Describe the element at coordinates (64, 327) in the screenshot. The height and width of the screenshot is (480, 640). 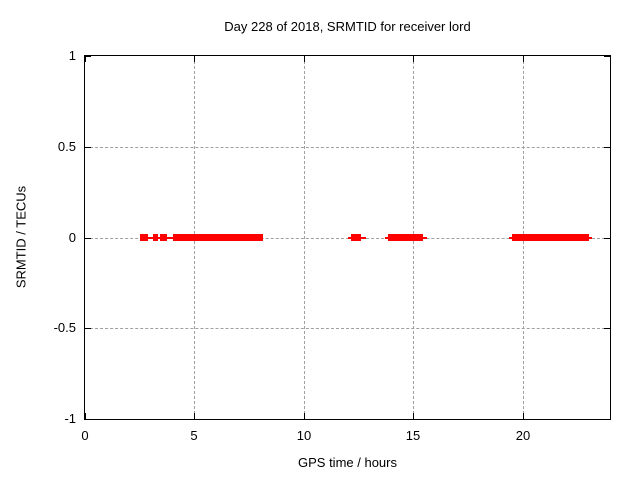
I see `y-tick-label: -0.5` at that location.